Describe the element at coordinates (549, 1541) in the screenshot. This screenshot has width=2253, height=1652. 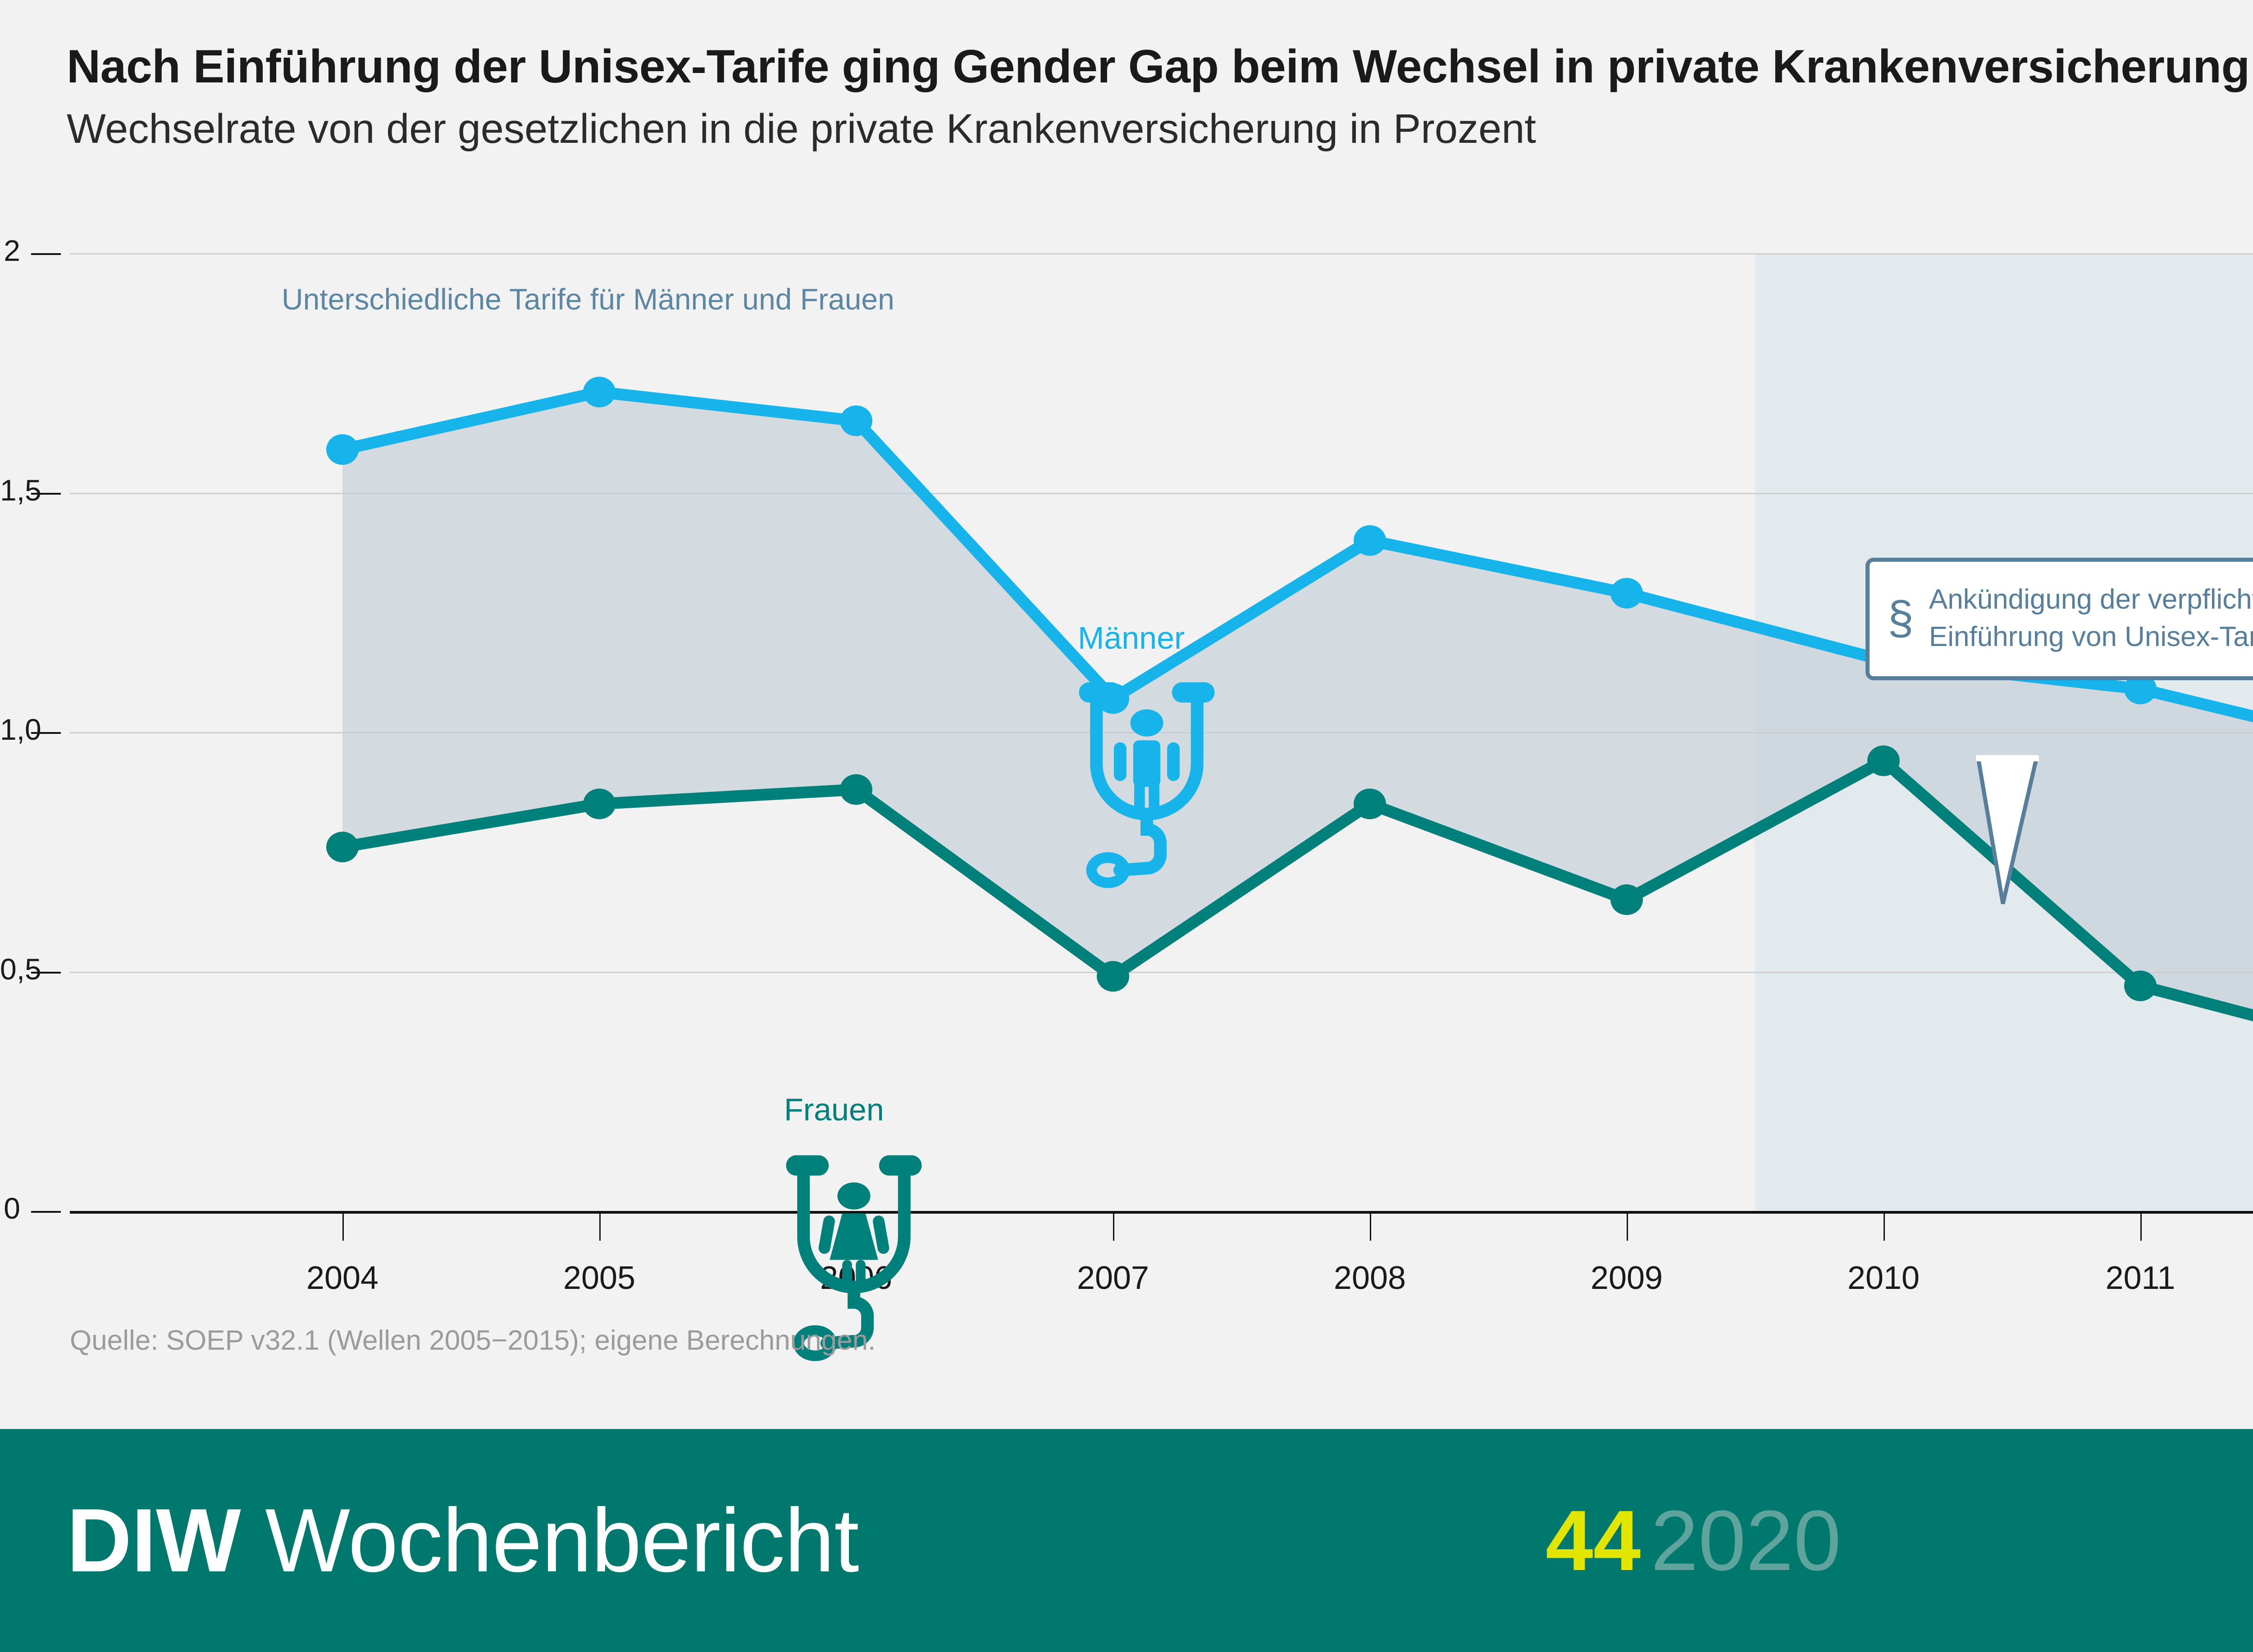
I see `banner-brand-wochenbericht: Wochenbericht` at that location.